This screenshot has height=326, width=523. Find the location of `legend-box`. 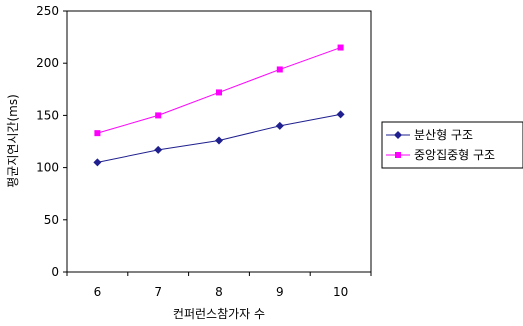

legend-box is located at coordinates (452, 145).